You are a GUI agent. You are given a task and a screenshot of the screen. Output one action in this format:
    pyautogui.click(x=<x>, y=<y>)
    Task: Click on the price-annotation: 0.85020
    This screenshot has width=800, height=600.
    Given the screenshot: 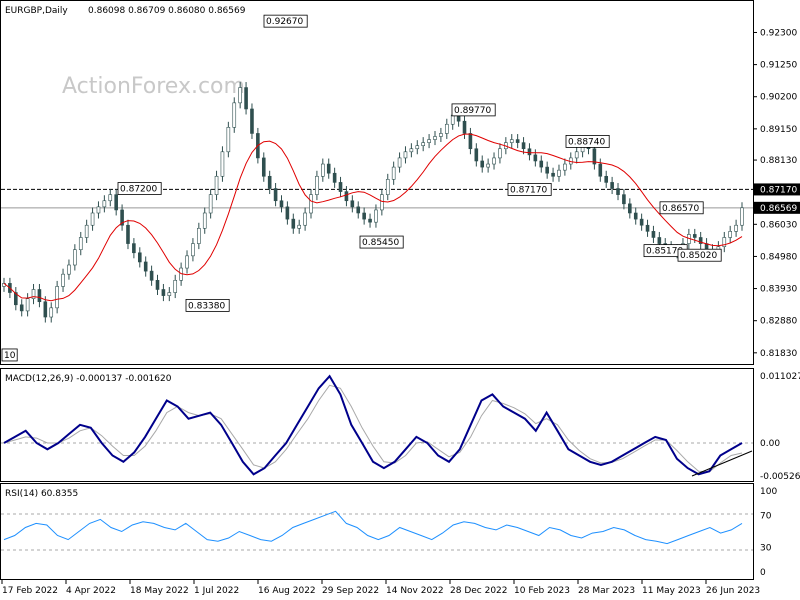 What is the action you would take?
    pyautogui.click(x=698, y=256)
    